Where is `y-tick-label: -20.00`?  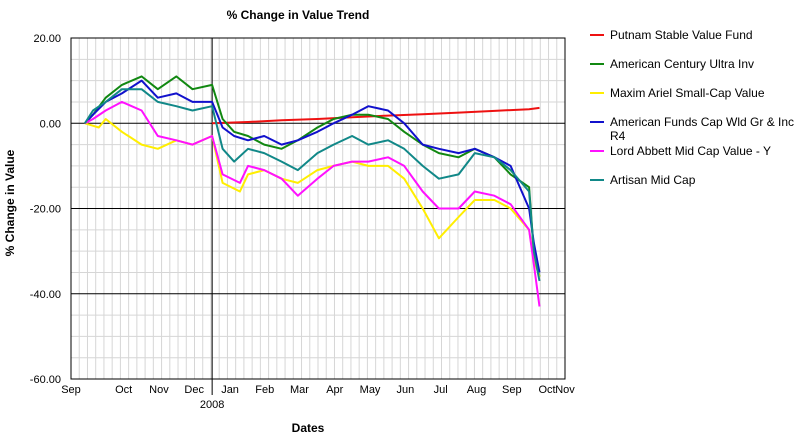 y-tick-label: -20.00 is located at coordinates (45, 210).